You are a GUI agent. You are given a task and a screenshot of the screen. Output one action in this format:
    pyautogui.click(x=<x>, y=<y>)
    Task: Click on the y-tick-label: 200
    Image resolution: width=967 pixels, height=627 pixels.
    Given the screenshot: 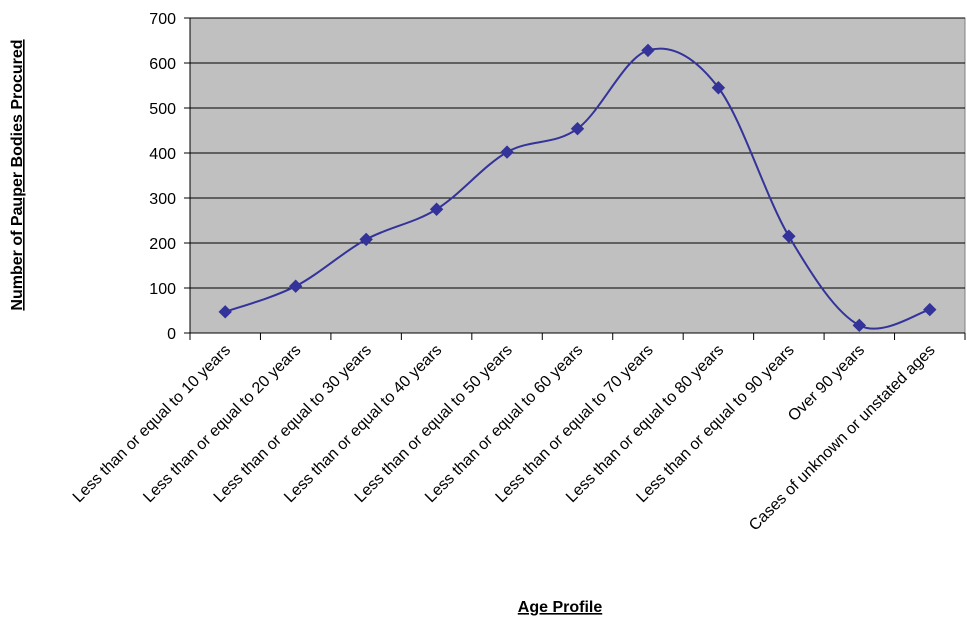 What is the action you would take?
    pyautogui.click(x=162, y=244)
    